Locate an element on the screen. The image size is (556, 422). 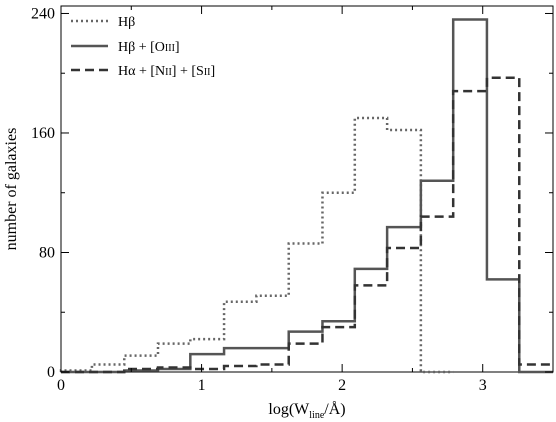
y-axis-title: number of galaxies is located at coordinates (11, 189).